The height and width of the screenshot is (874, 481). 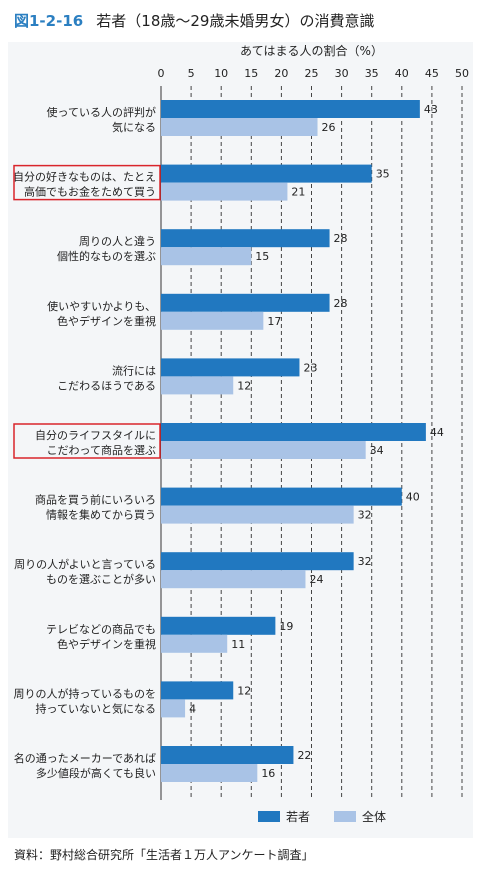 I want to click on tick-label: 15, so click(x=251, y=73).